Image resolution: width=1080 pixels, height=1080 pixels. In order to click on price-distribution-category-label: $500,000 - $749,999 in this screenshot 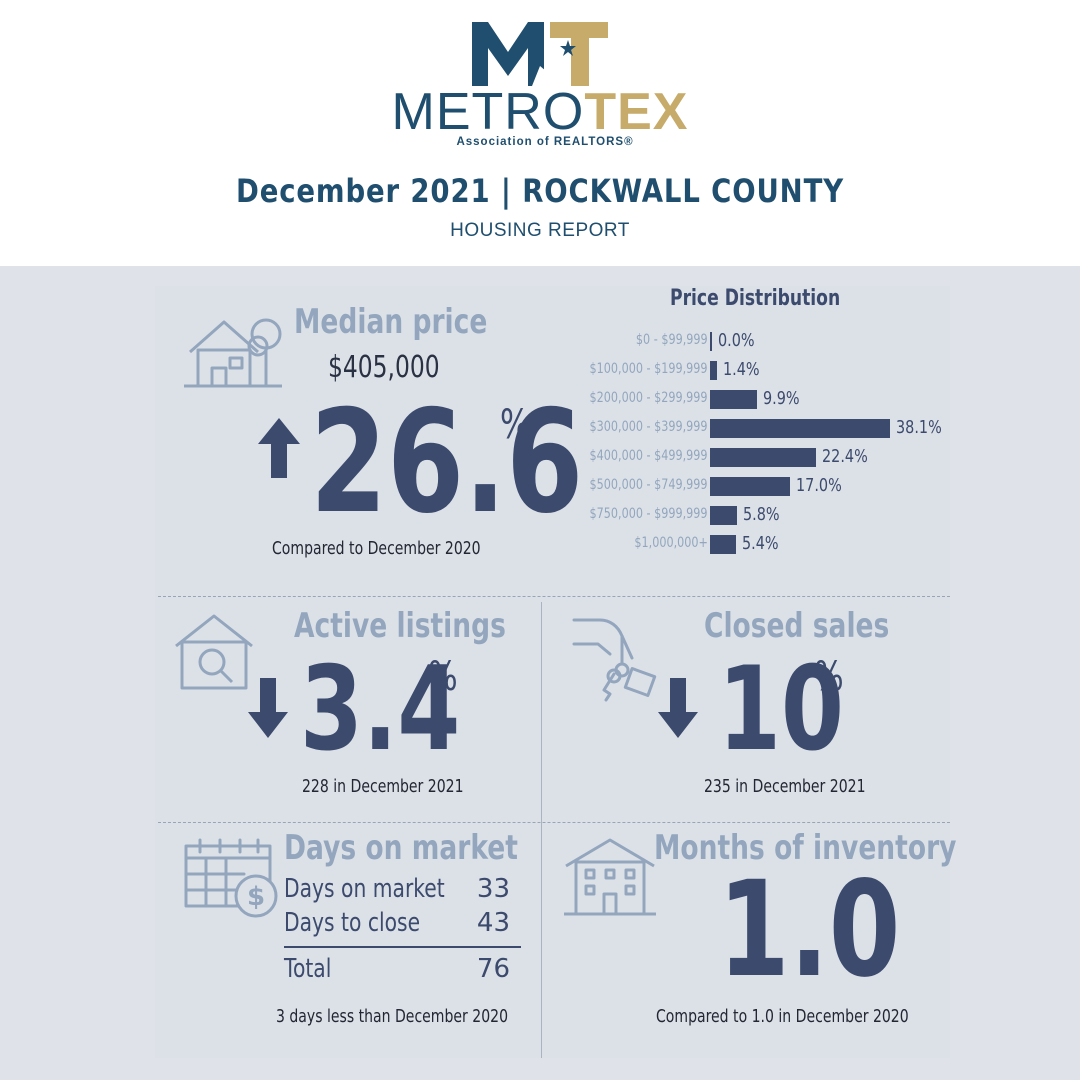, I will do `click(648, 485)`.